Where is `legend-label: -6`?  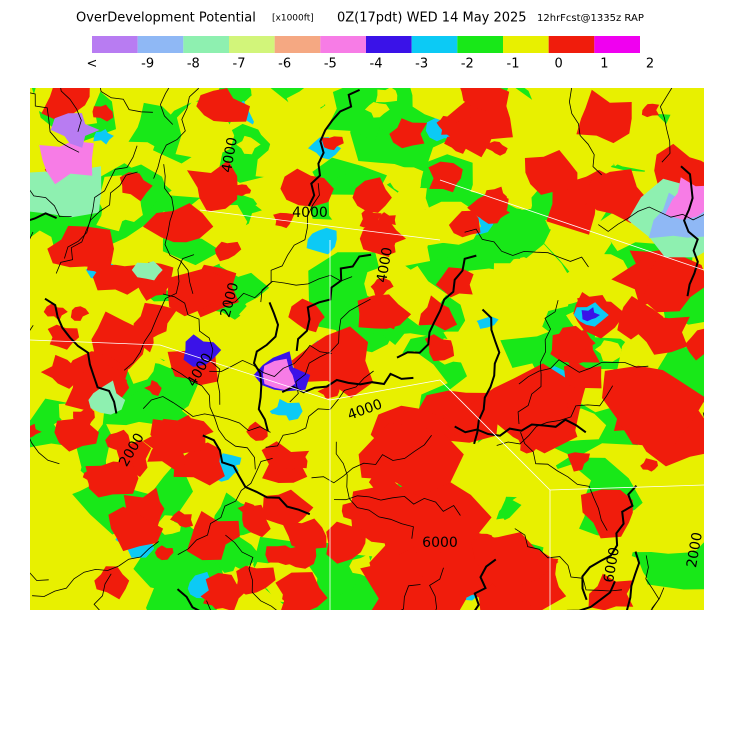 legend-label: -6 is located at coordinates (284, 64).